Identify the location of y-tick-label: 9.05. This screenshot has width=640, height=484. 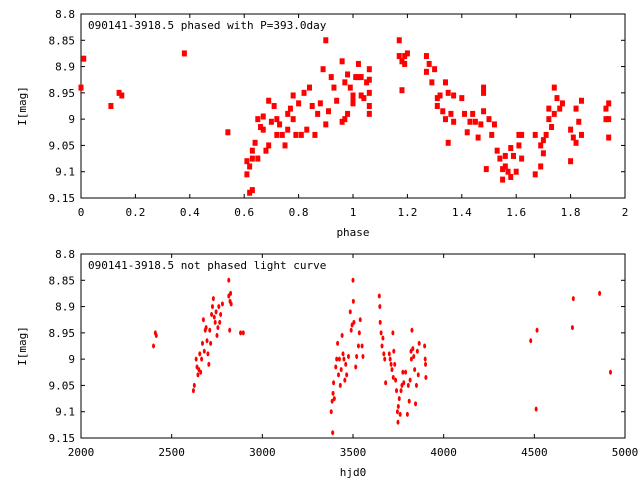
(62, 145).